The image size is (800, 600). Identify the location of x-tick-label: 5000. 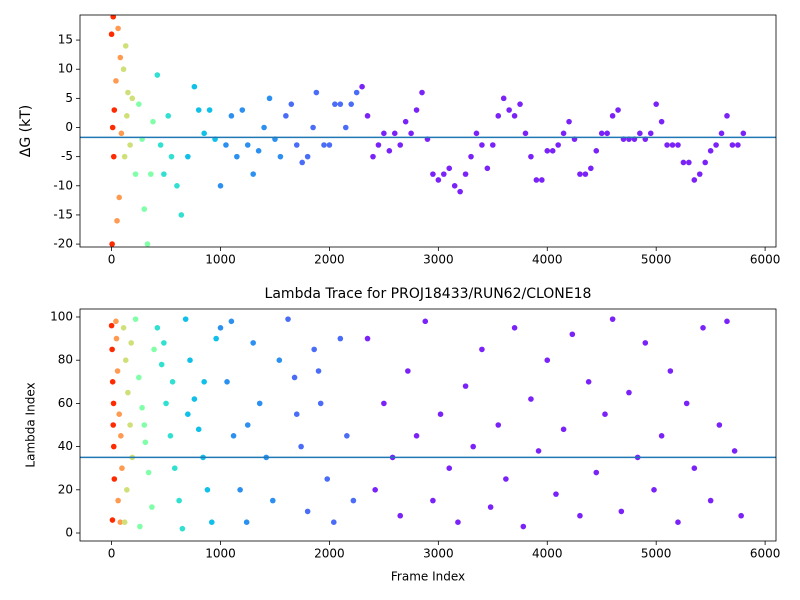
(656, 260).